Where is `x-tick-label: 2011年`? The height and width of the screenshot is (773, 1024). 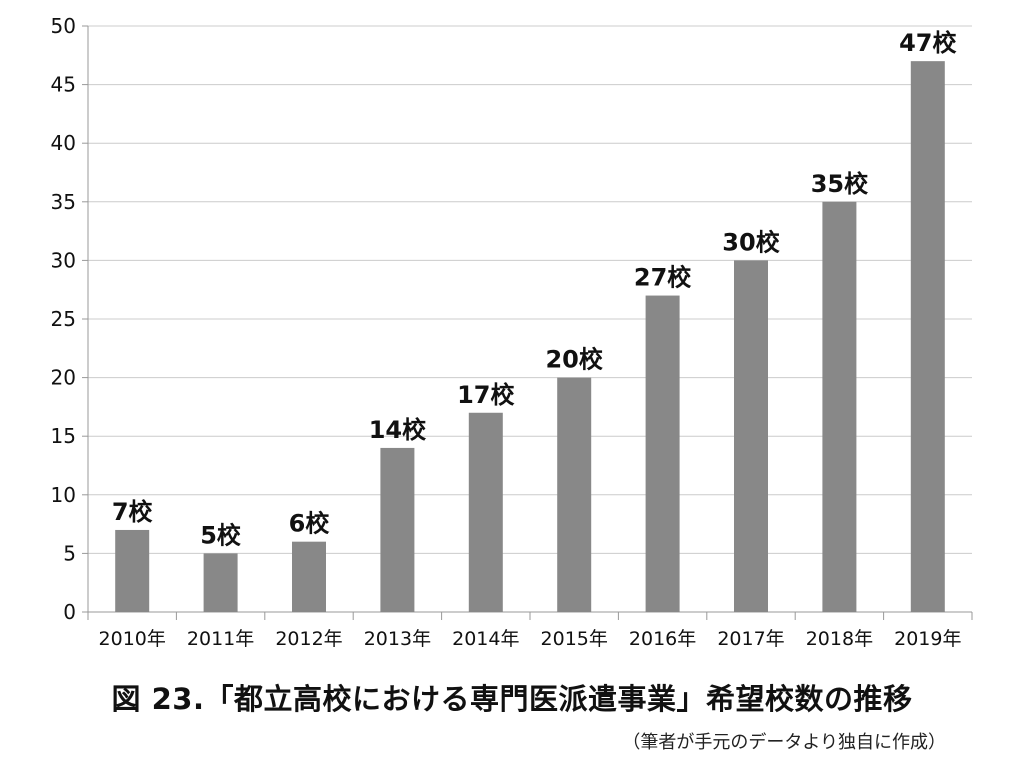
x-tick-label: 2011年 is located at coordinates (220, 639).